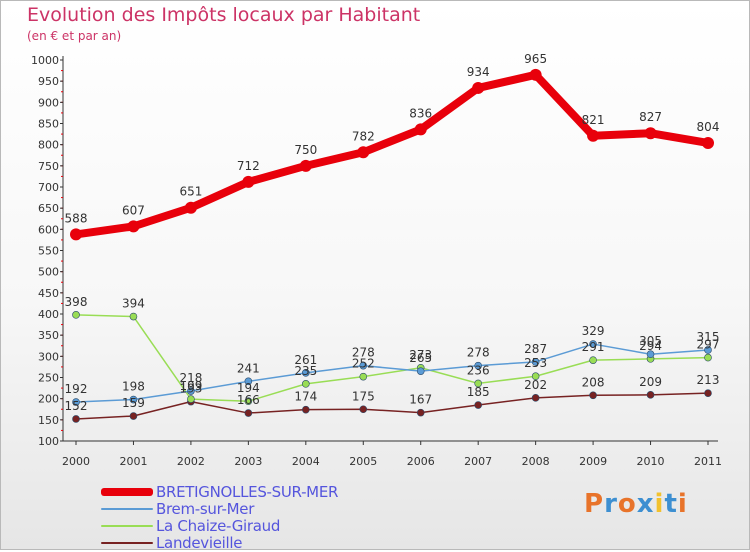 Image resolution: width=750 pixels, height=552 pixels. Describe the element at coordinates (48, 356) in the screenshot. I see `y-tick-label: 300` at that location.